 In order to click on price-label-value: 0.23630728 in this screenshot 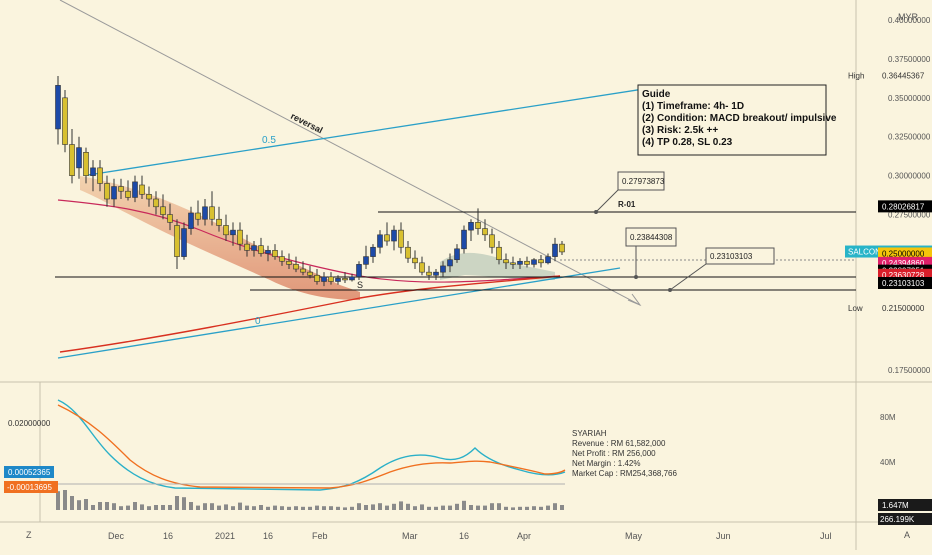, I will do `click(903, 275)`.